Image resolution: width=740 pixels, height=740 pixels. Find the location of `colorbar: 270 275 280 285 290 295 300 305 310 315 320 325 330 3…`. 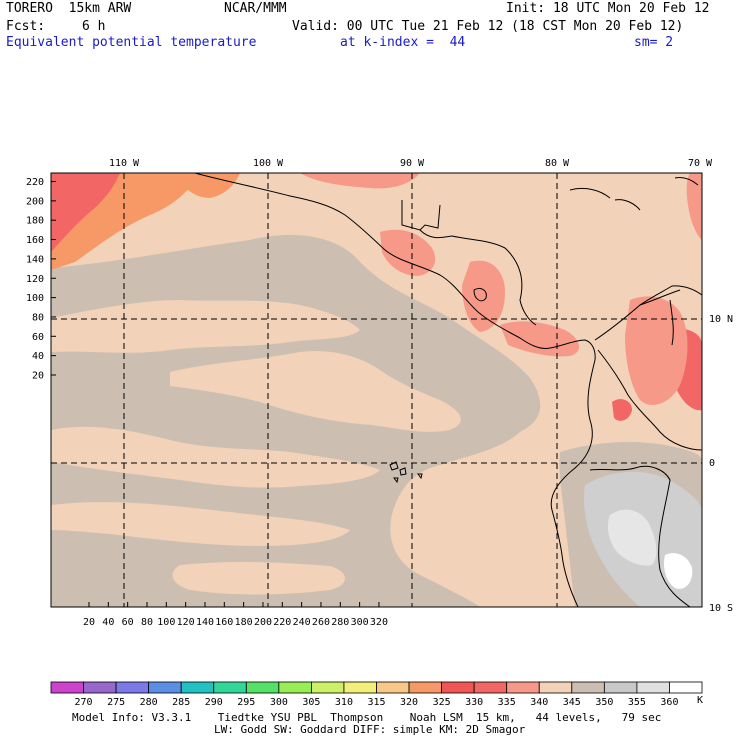

colorbar: 270 275 280 285 290 295 300 305 310 315 320 325 330 3… is located at coordinates (376, 694).